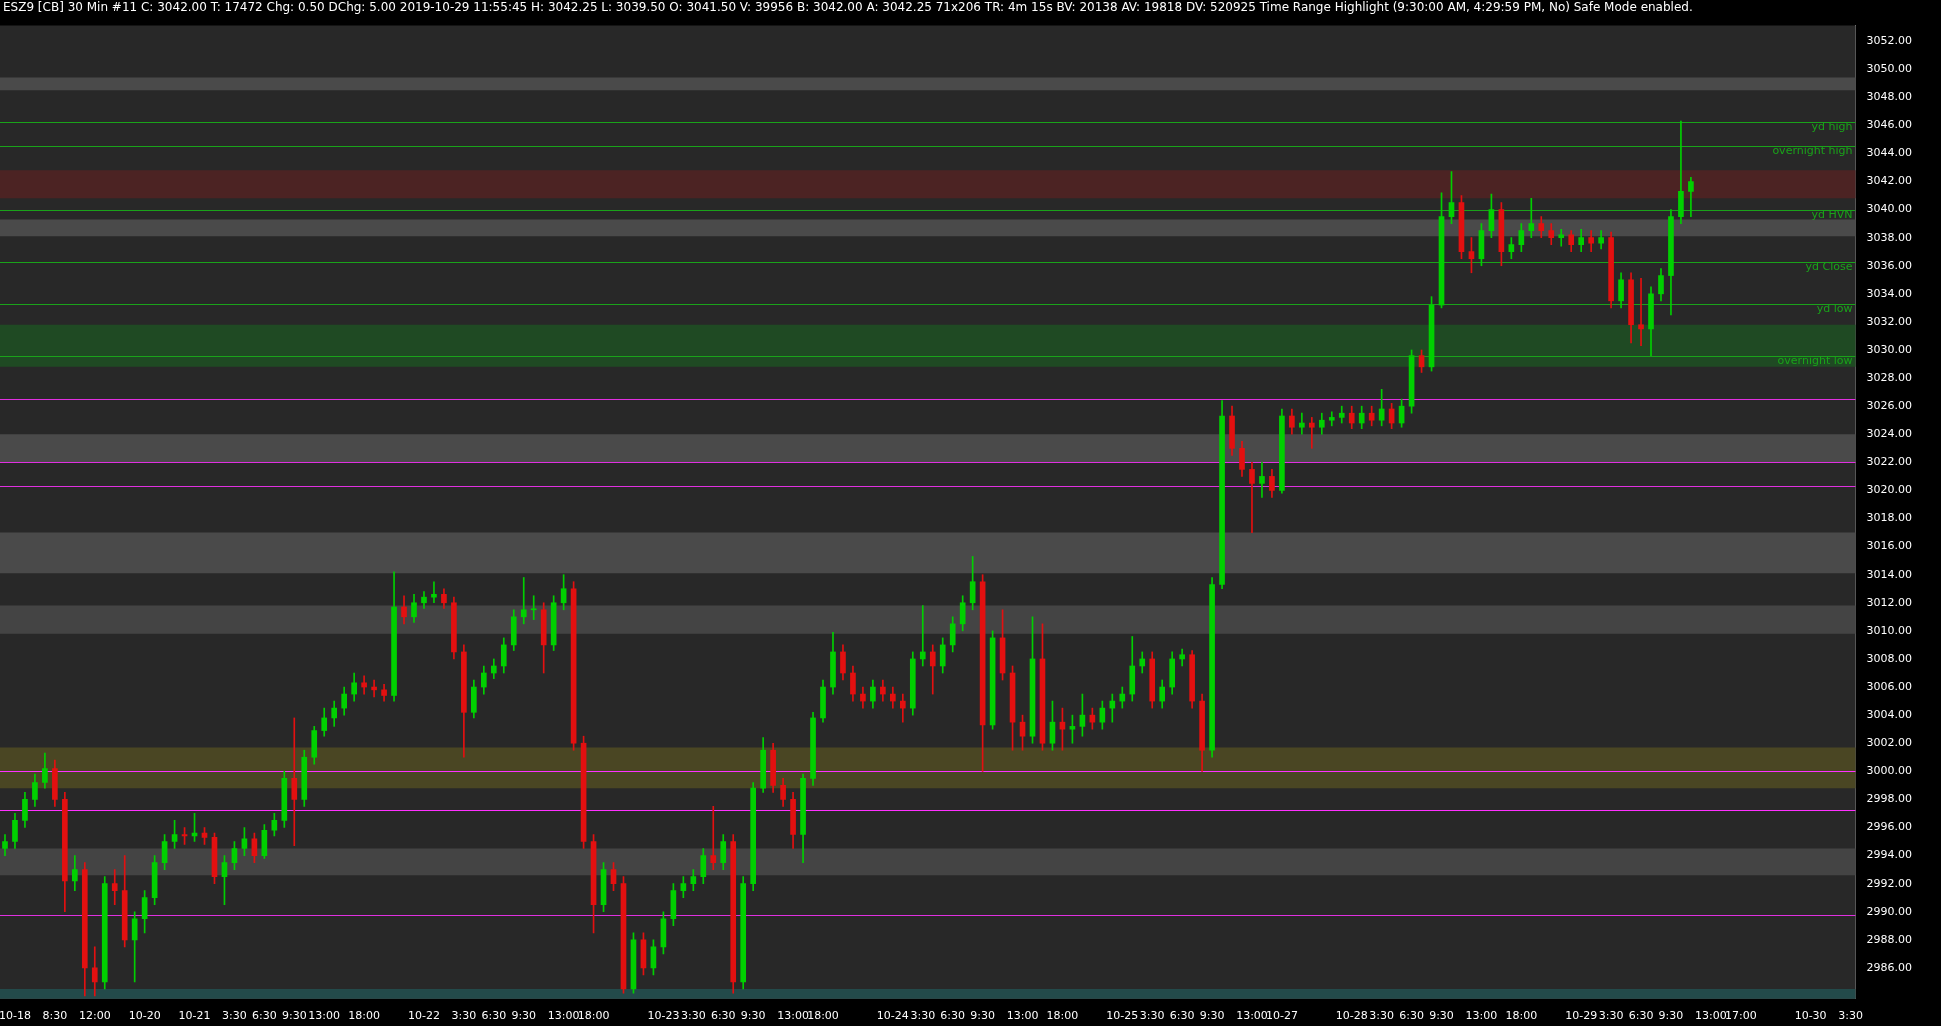 This screenshot has height=1026, width=1941. What do you see at coordinates (1889, 743) in the screenshot?
I see `y-tick-label: 3002.00` at bounding box center [1889, 743].